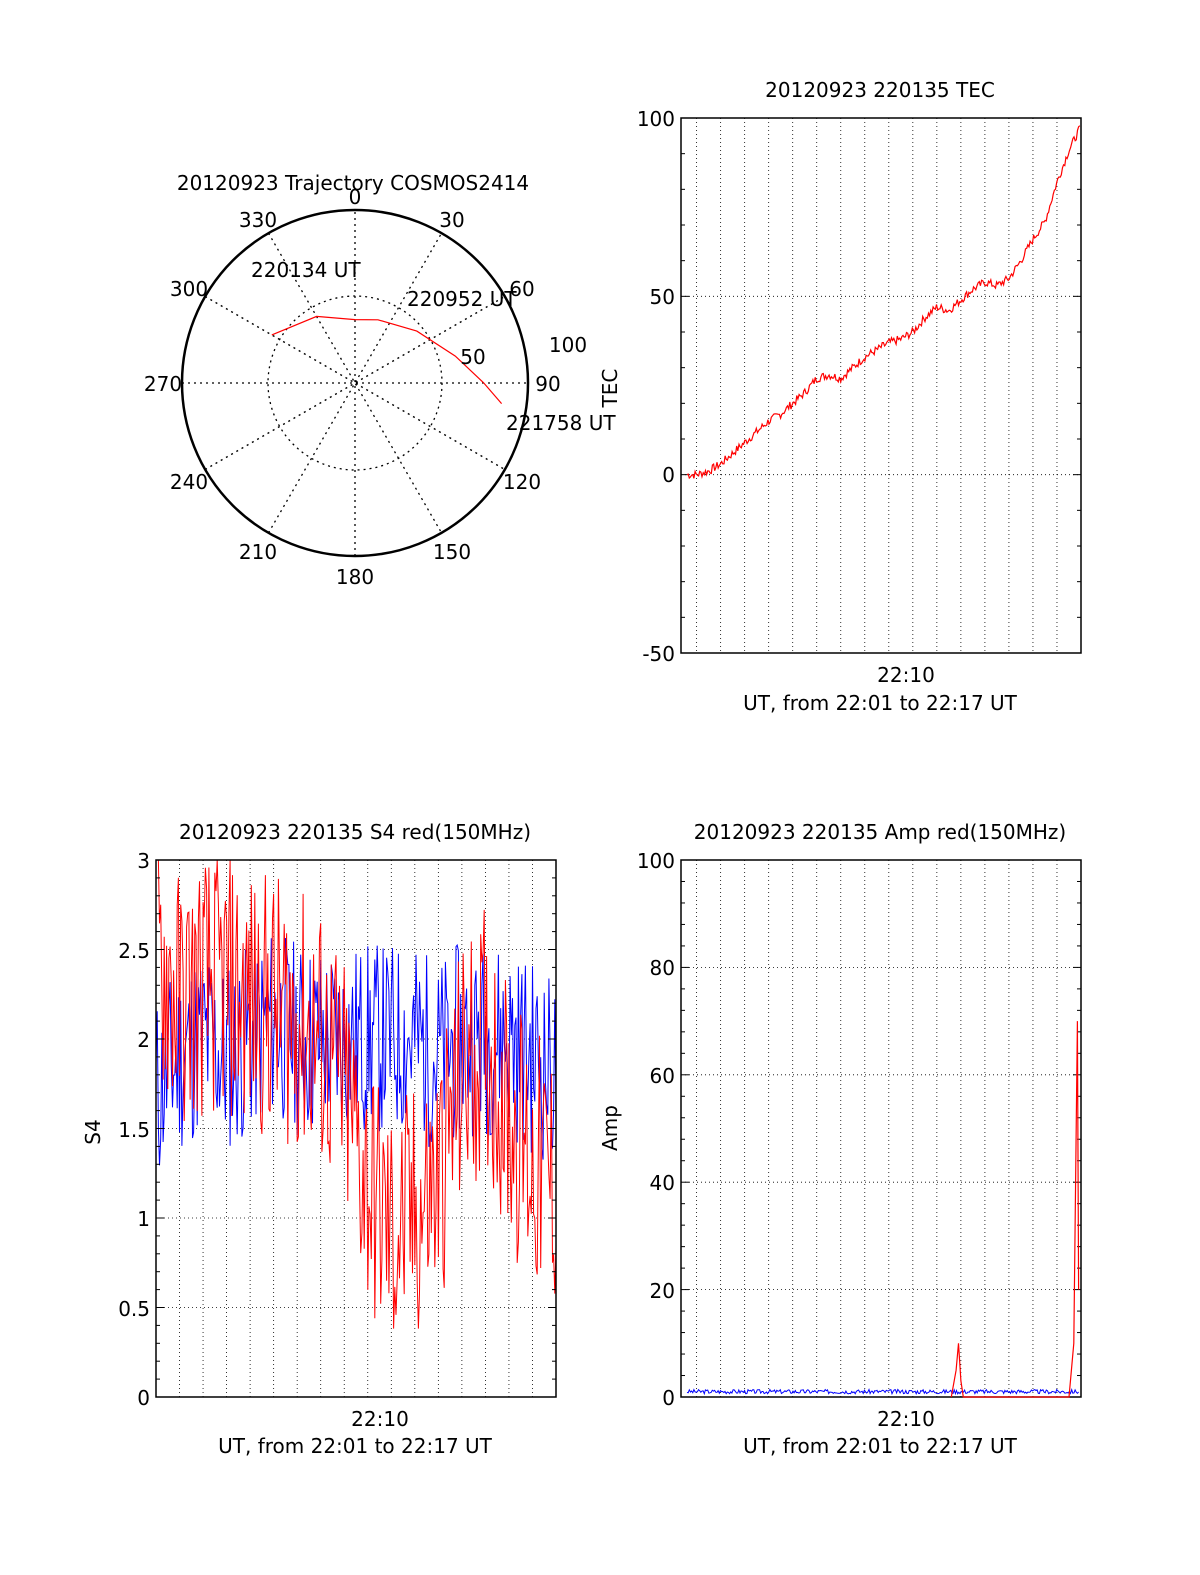 Image resolution: width=1200 pixels, height=1575 pixels. I want to click on amp-minor-ticks, so click(881, 1128).